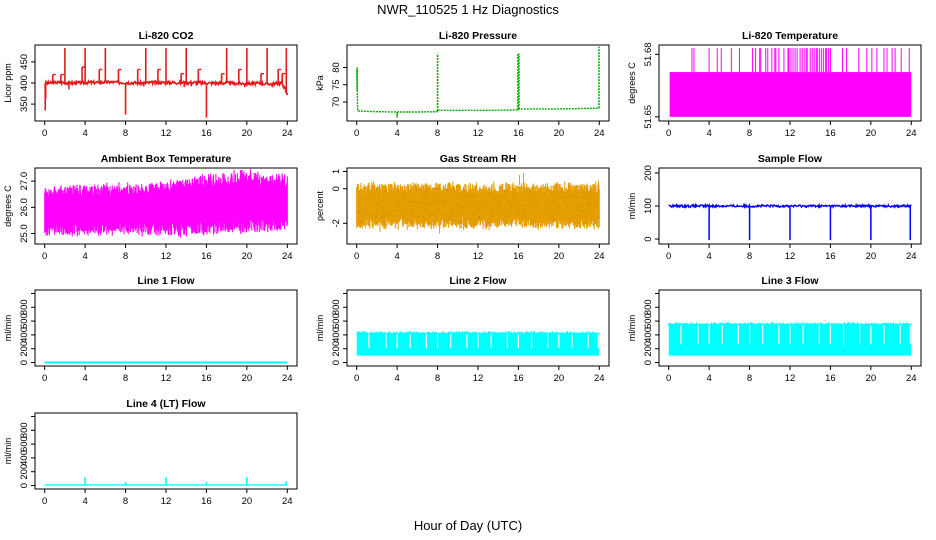  Describe the element at coordinates (336, 223) in the screenshot. I see `y-tick-label: -2` at that location.